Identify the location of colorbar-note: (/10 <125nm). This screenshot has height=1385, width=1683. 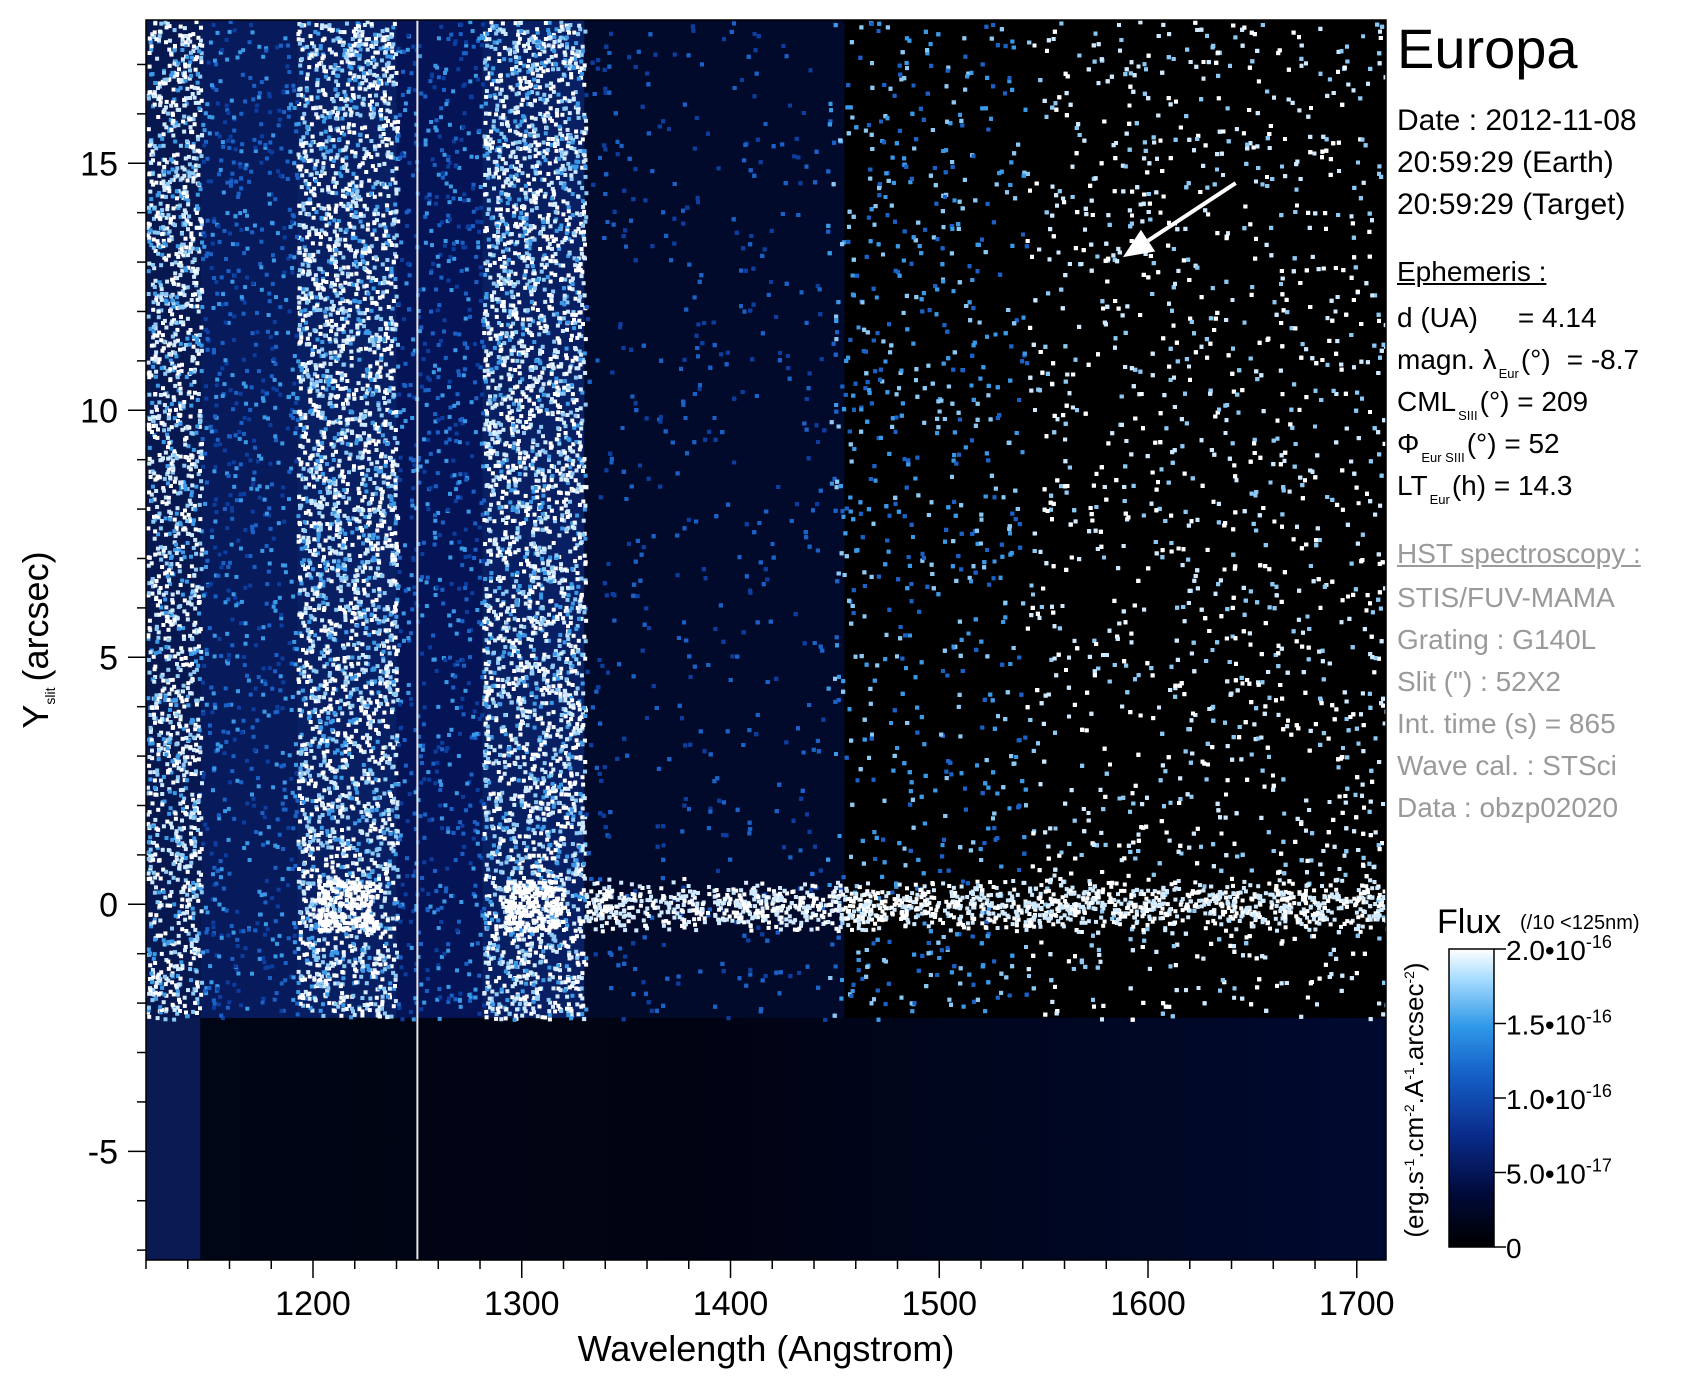
(1580, 923).